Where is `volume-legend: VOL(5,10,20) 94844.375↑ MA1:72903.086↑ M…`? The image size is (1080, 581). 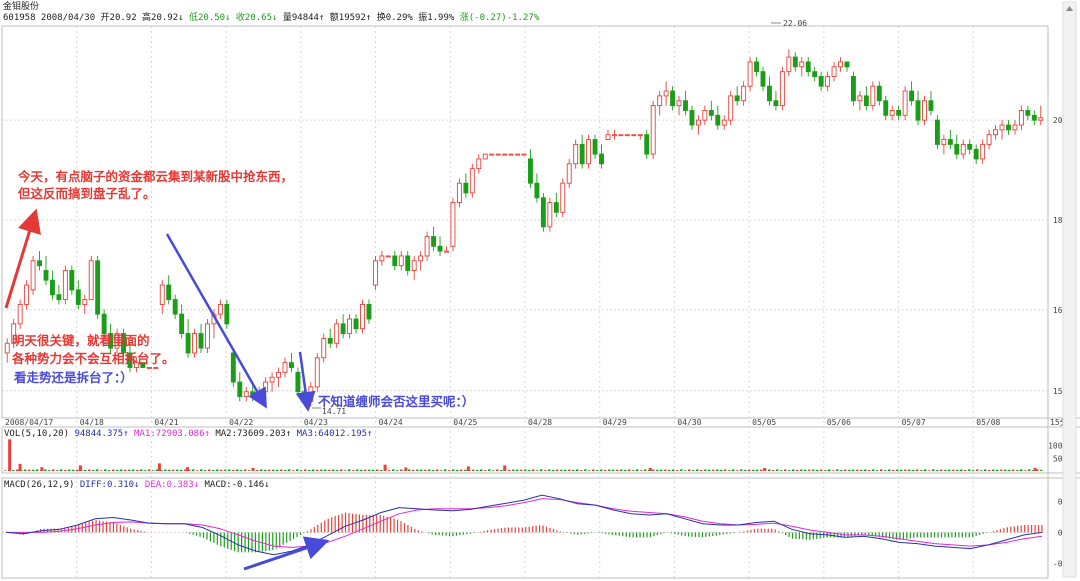
volume-legend: VOL(5,10,20) 94844.375↑ MA1:72903.086↑ M… is located at coordinates (188, 434).